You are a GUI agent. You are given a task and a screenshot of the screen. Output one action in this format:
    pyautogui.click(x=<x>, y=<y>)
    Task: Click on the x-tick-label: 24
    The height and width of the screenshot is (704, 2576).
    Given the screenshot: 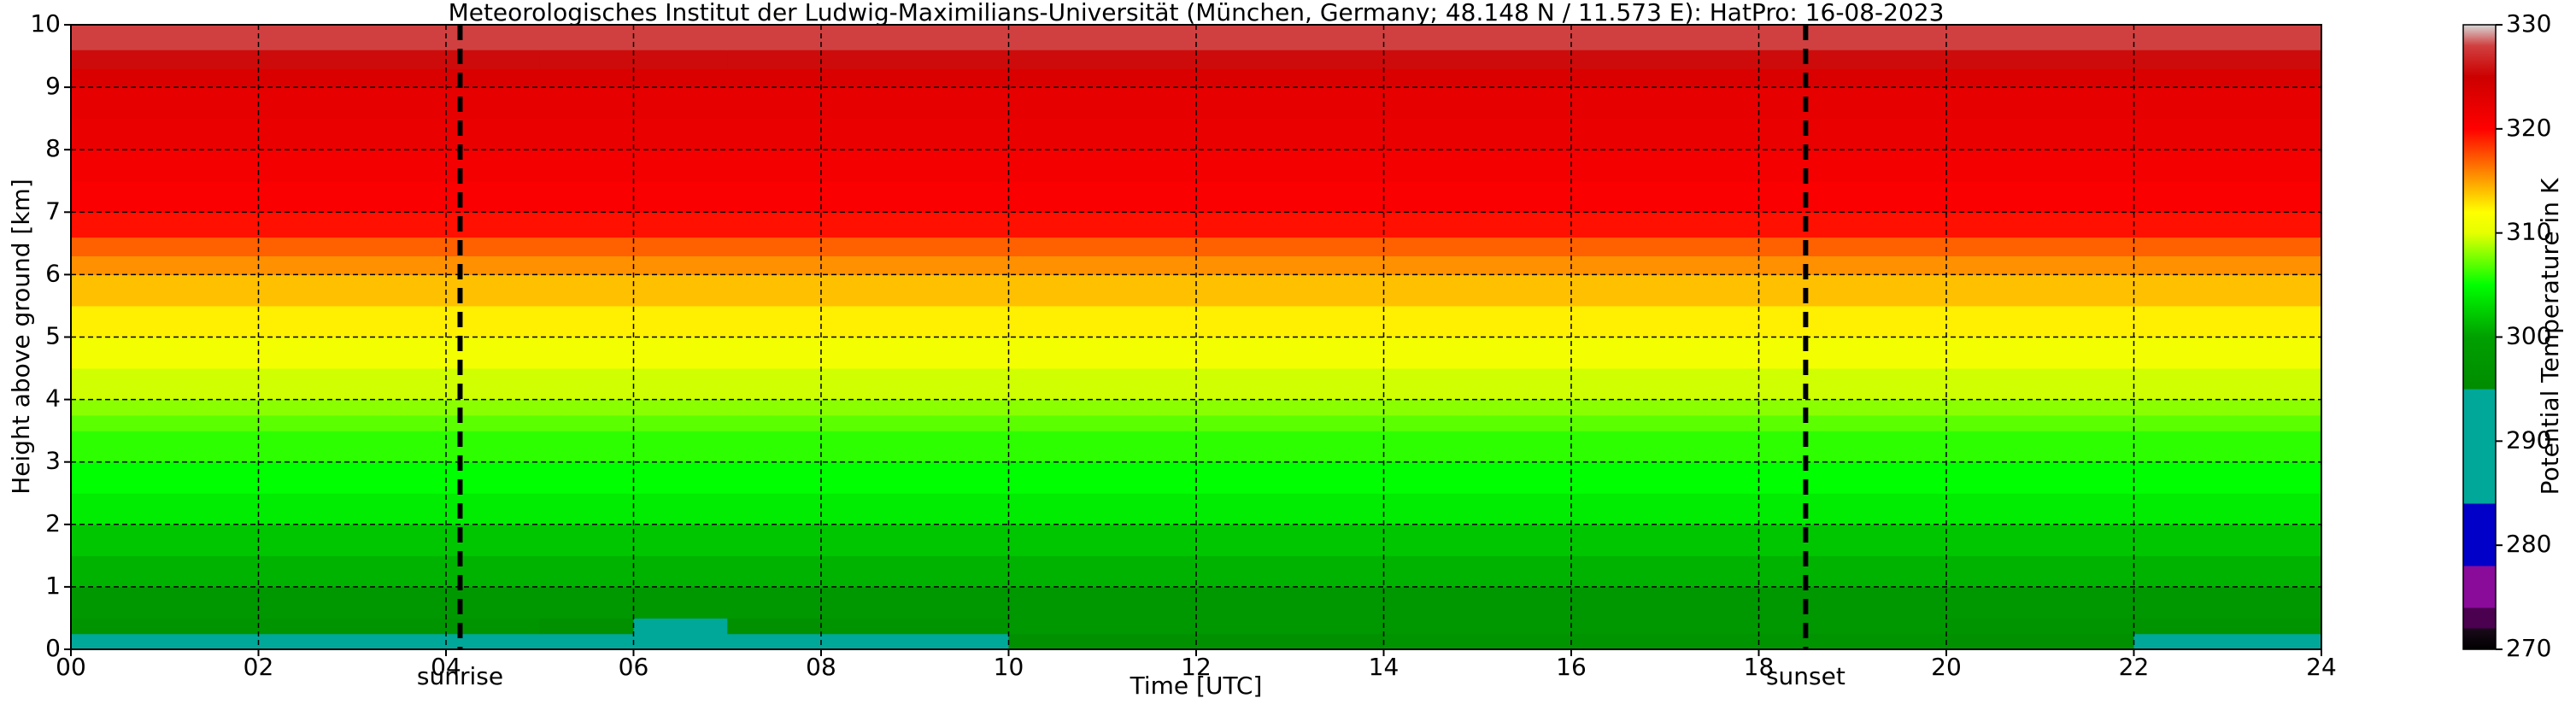 What is the action you would take?
    pyautogui.click(x=2321, y=667)
    